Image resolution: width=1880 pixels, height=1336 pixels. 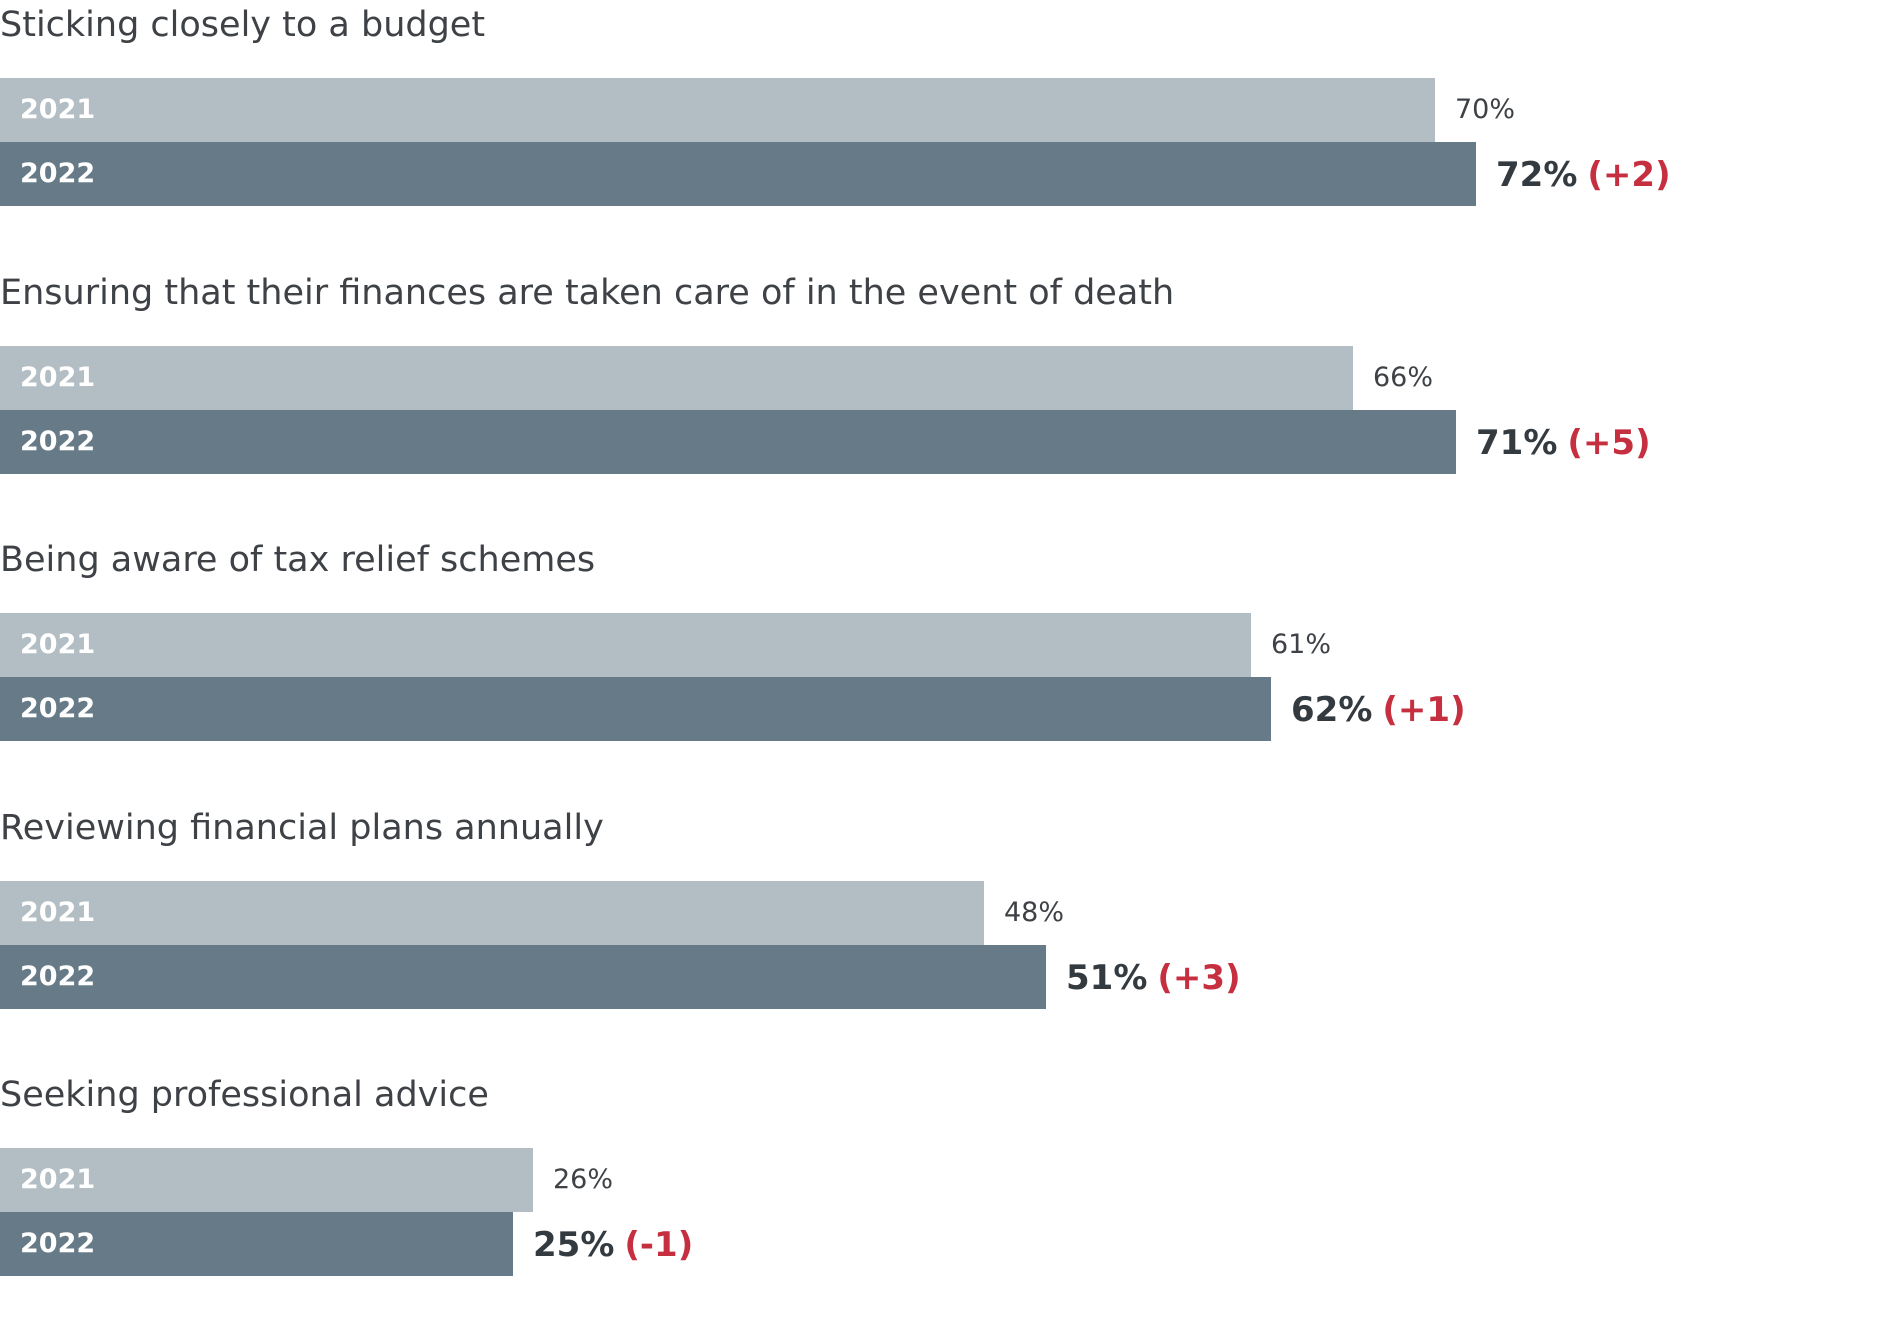 What do you see at coordinates (1107, 977) in the screenshot?
I see `value-2022: 51%` at bounding box center [1107, 977].